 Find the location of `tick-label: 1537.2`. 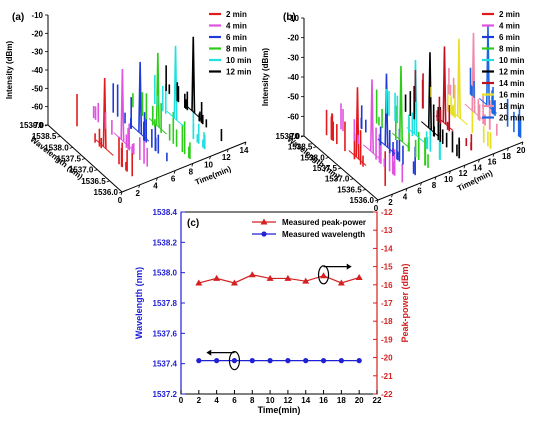

tick-label: 1537.2 is located at coordinates (165, 394).